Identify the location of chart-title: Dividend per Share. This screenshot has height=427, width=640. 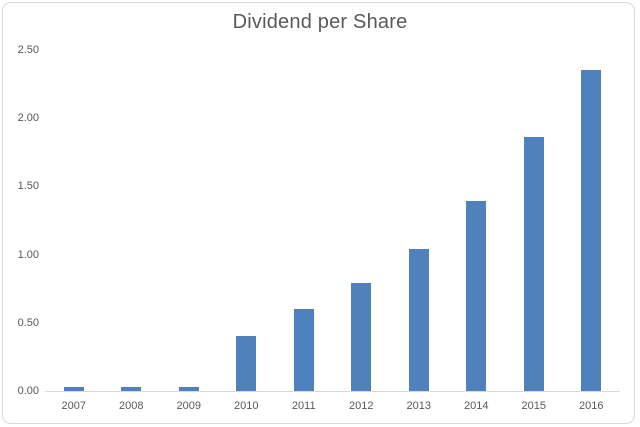
(320, 22).